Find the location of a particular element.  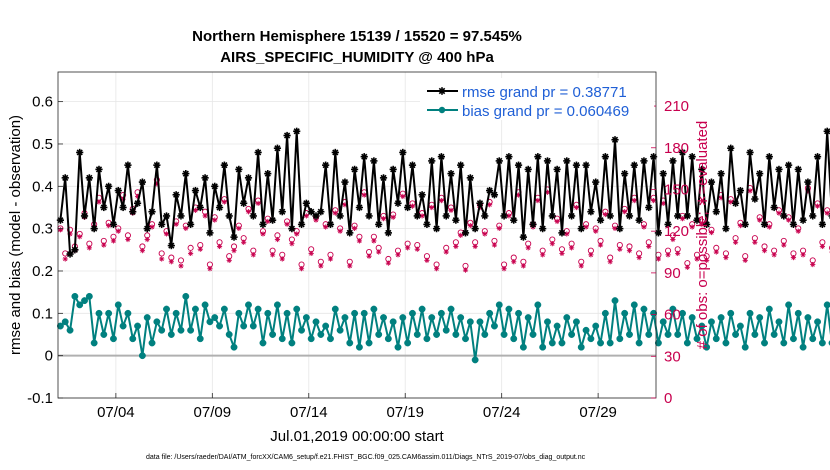

y-tick-label-right: 30 is located at coordinates (672, 356).